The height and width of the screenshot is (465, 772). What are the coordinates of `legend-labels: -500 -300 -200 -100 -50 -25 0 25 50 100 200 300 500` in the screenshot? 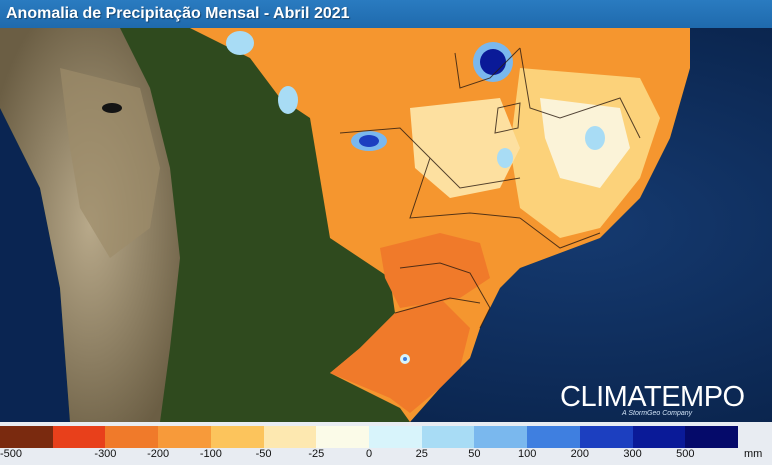 It's located at (386, 456).